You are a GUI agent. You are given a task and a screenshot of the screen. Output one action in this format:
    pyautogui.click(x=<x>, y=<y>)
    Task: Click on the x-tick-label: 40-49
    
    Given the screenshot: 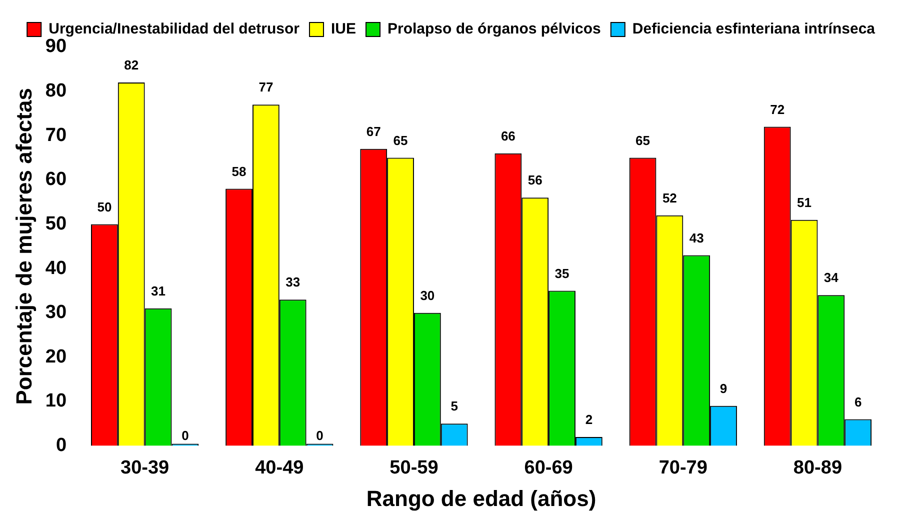 What is the action you would take?
    pyautogui.click(x=279, y=467)
    